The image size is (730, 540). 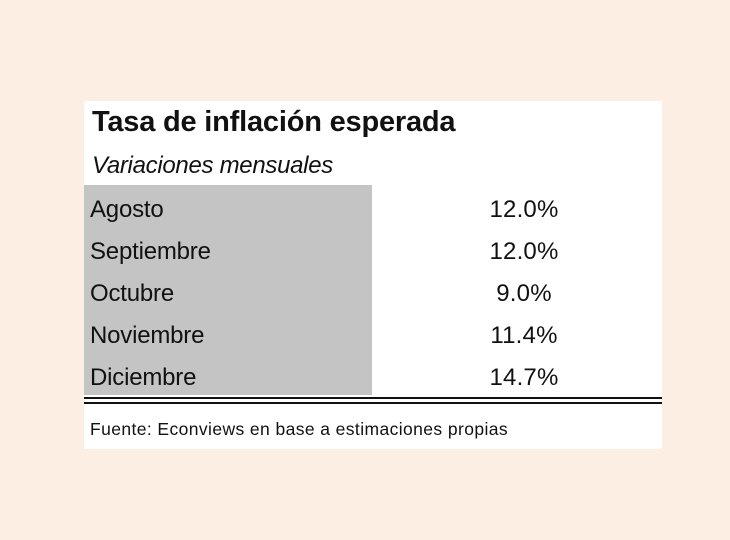 What do you see at coordinates (373, 380) in the screenshot?
I see `table-row: Diciembre 14.7%` at bounding box center [373, 380].